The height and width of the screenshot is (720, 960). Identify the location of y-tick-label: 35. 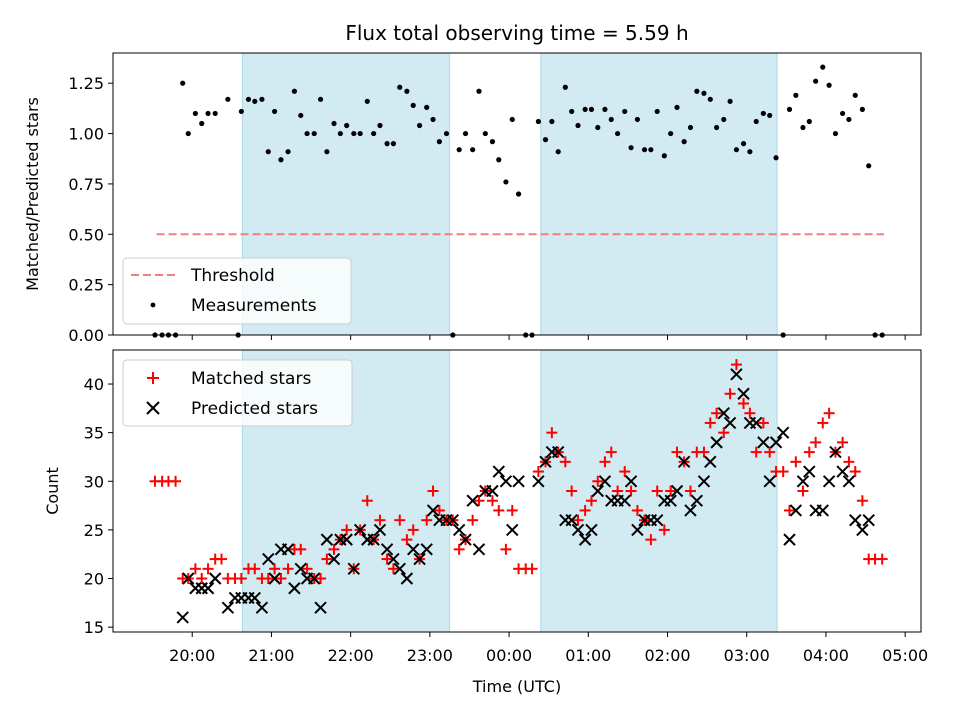
(94, 433).